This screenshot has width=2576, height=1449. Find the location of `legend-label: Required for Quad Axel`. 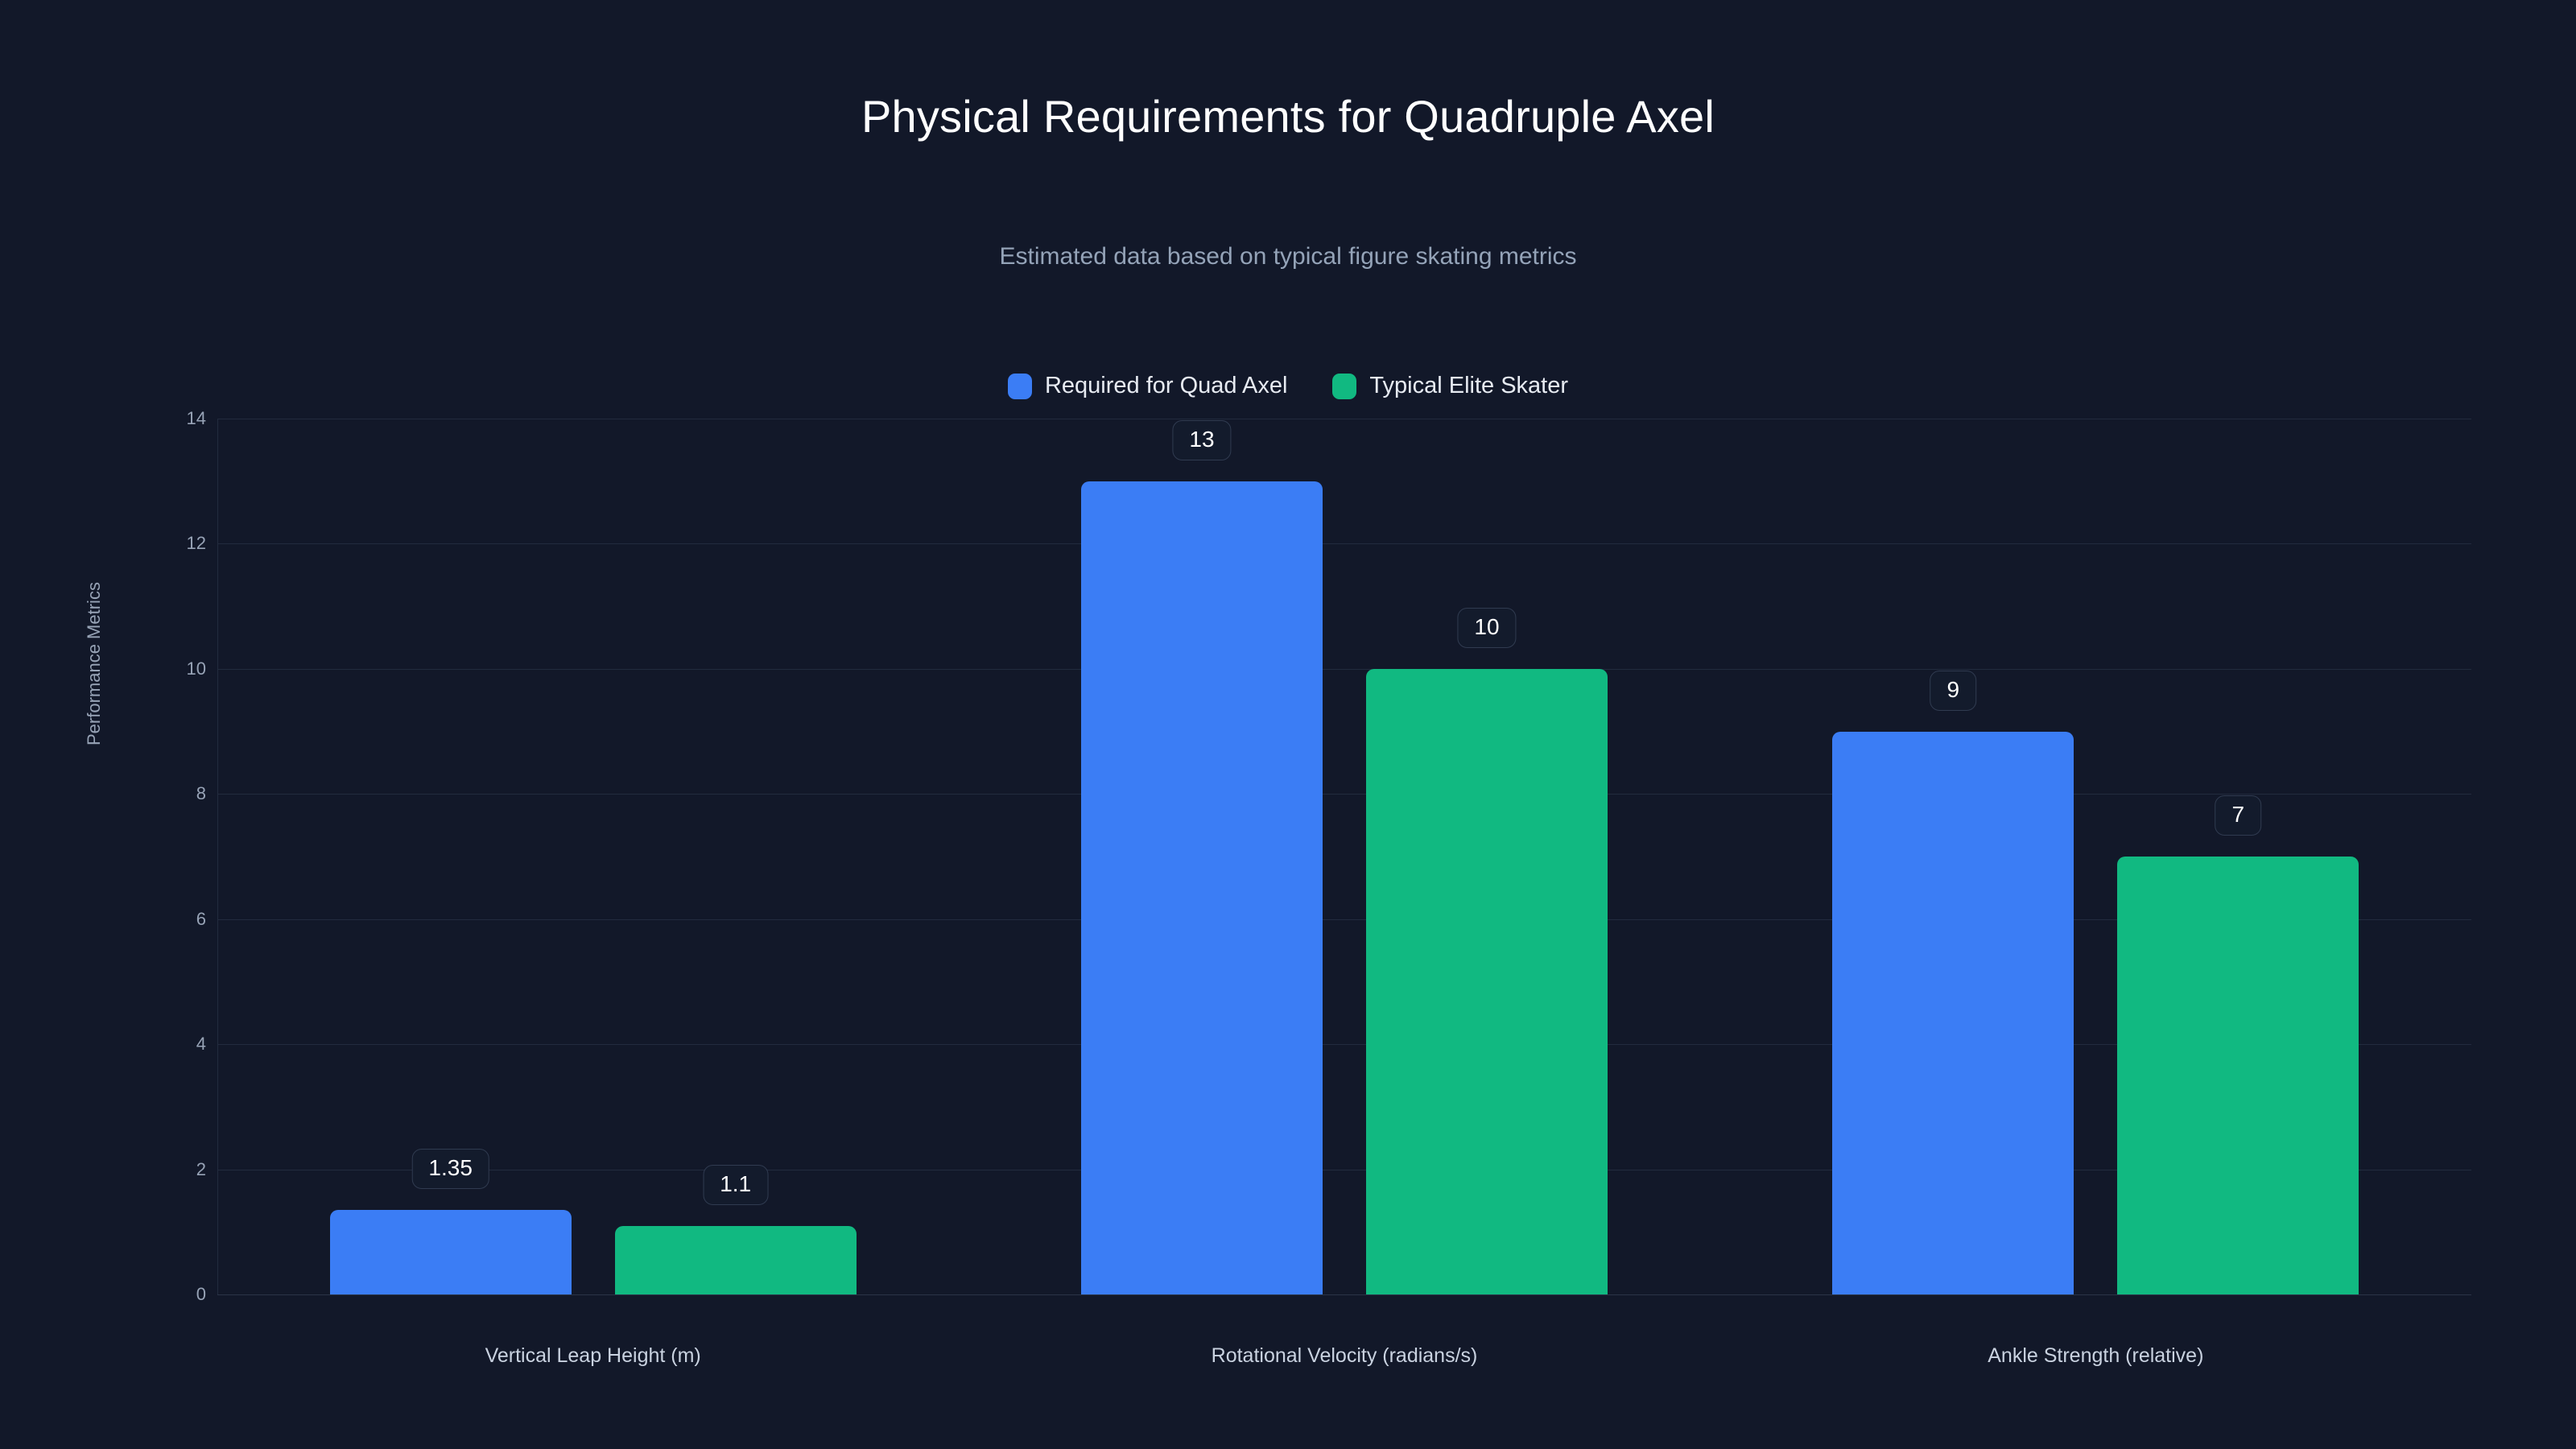

legend-label: Required for Quad Axel is located at coordinates (1166, 385).